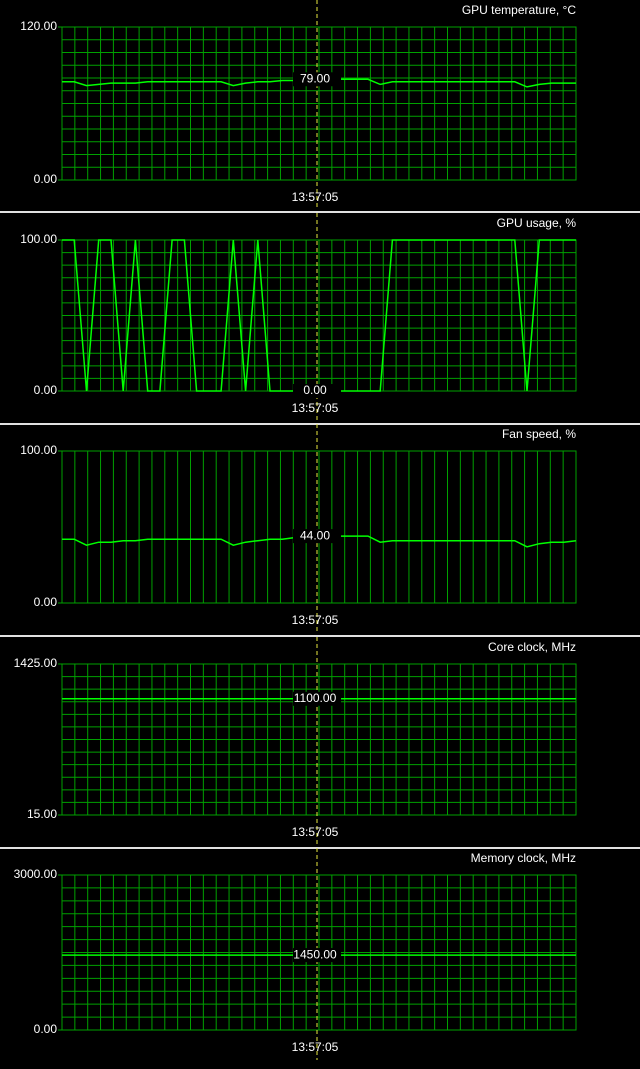 The width and height of the screenshot is (640, 1069). What do you see at coordinates (38, 26) in the screenshot?
I see `y-tick-label: 120.00` at bounding box center [38, 26].